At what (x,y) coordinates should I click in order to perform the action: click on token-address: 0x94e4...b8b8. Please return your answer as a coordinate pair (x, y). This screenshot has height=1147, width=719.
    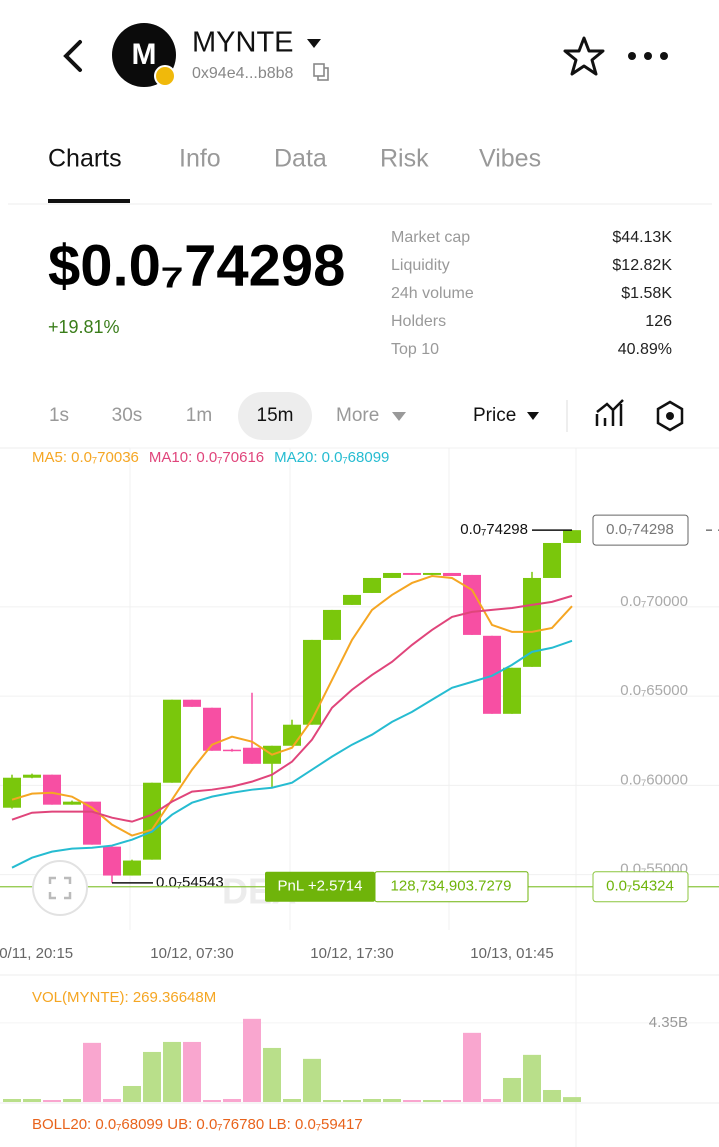
    Looking at the image, I should click on (243, 73).